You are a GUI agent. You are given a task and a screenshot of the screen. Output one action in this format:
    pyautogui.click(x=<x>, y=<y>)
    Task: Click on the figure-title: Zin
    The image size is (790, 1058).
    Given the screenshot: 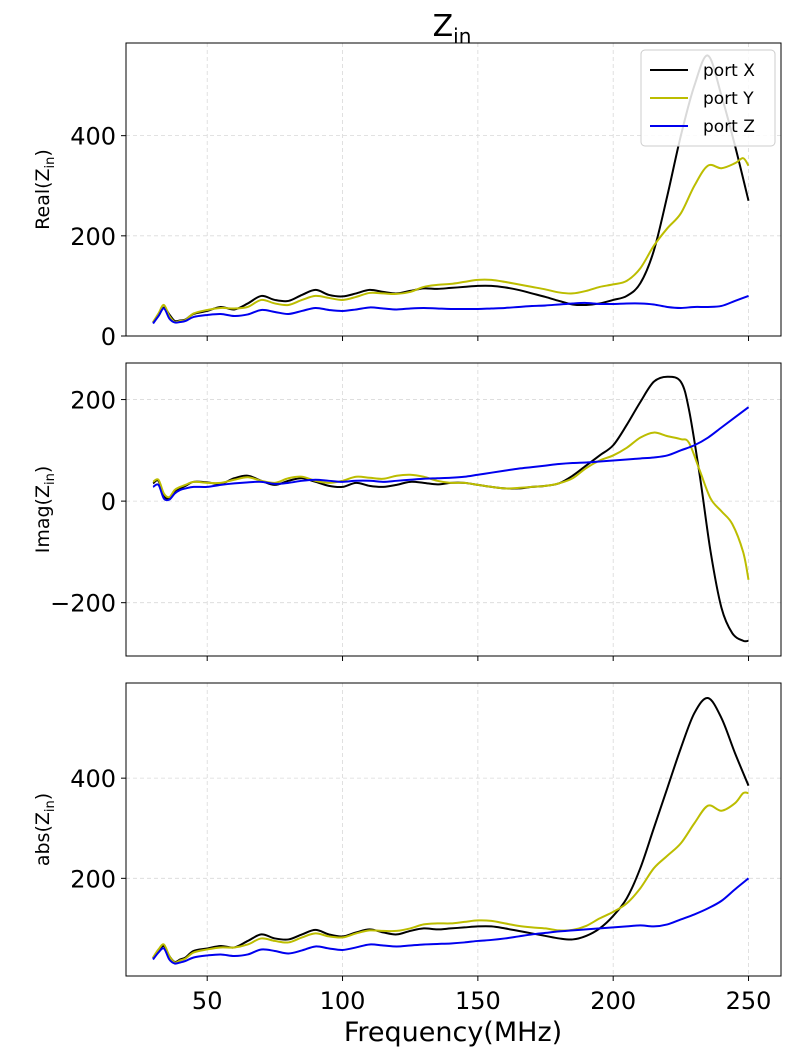 What is the action you would take?
    pyautogui.click(x=452, y=28)
    